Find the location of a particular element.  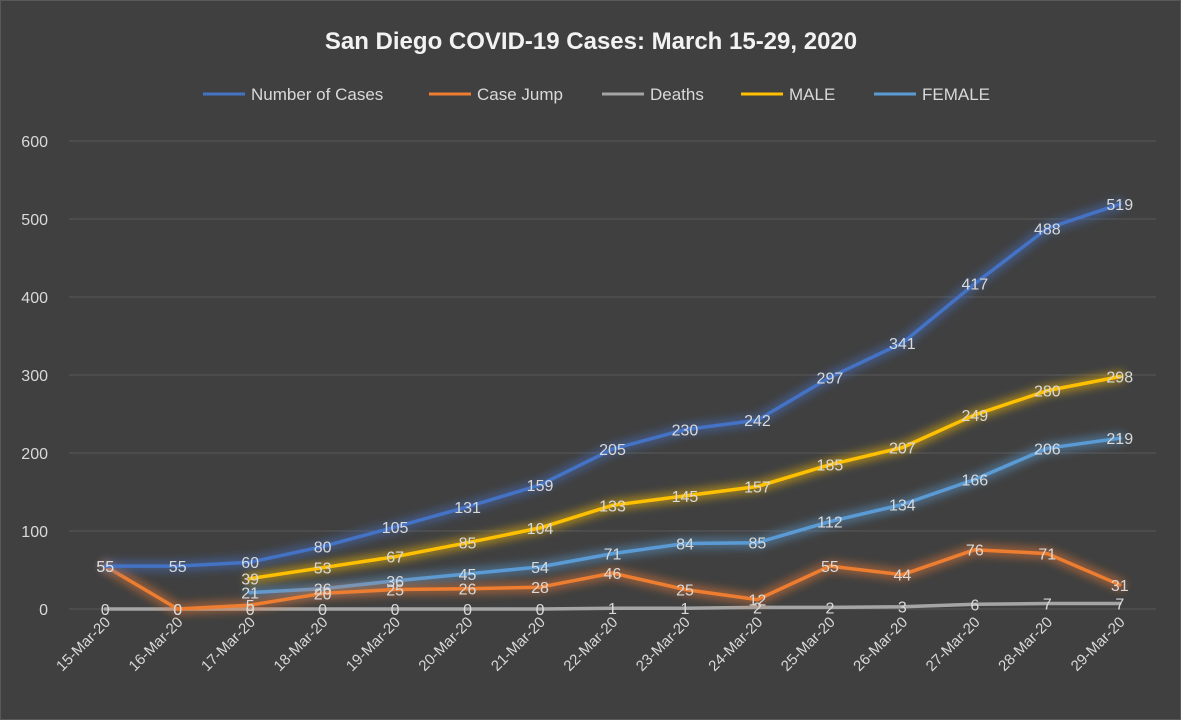

y-tick-label: 0 is located at coordinates (43, 610).